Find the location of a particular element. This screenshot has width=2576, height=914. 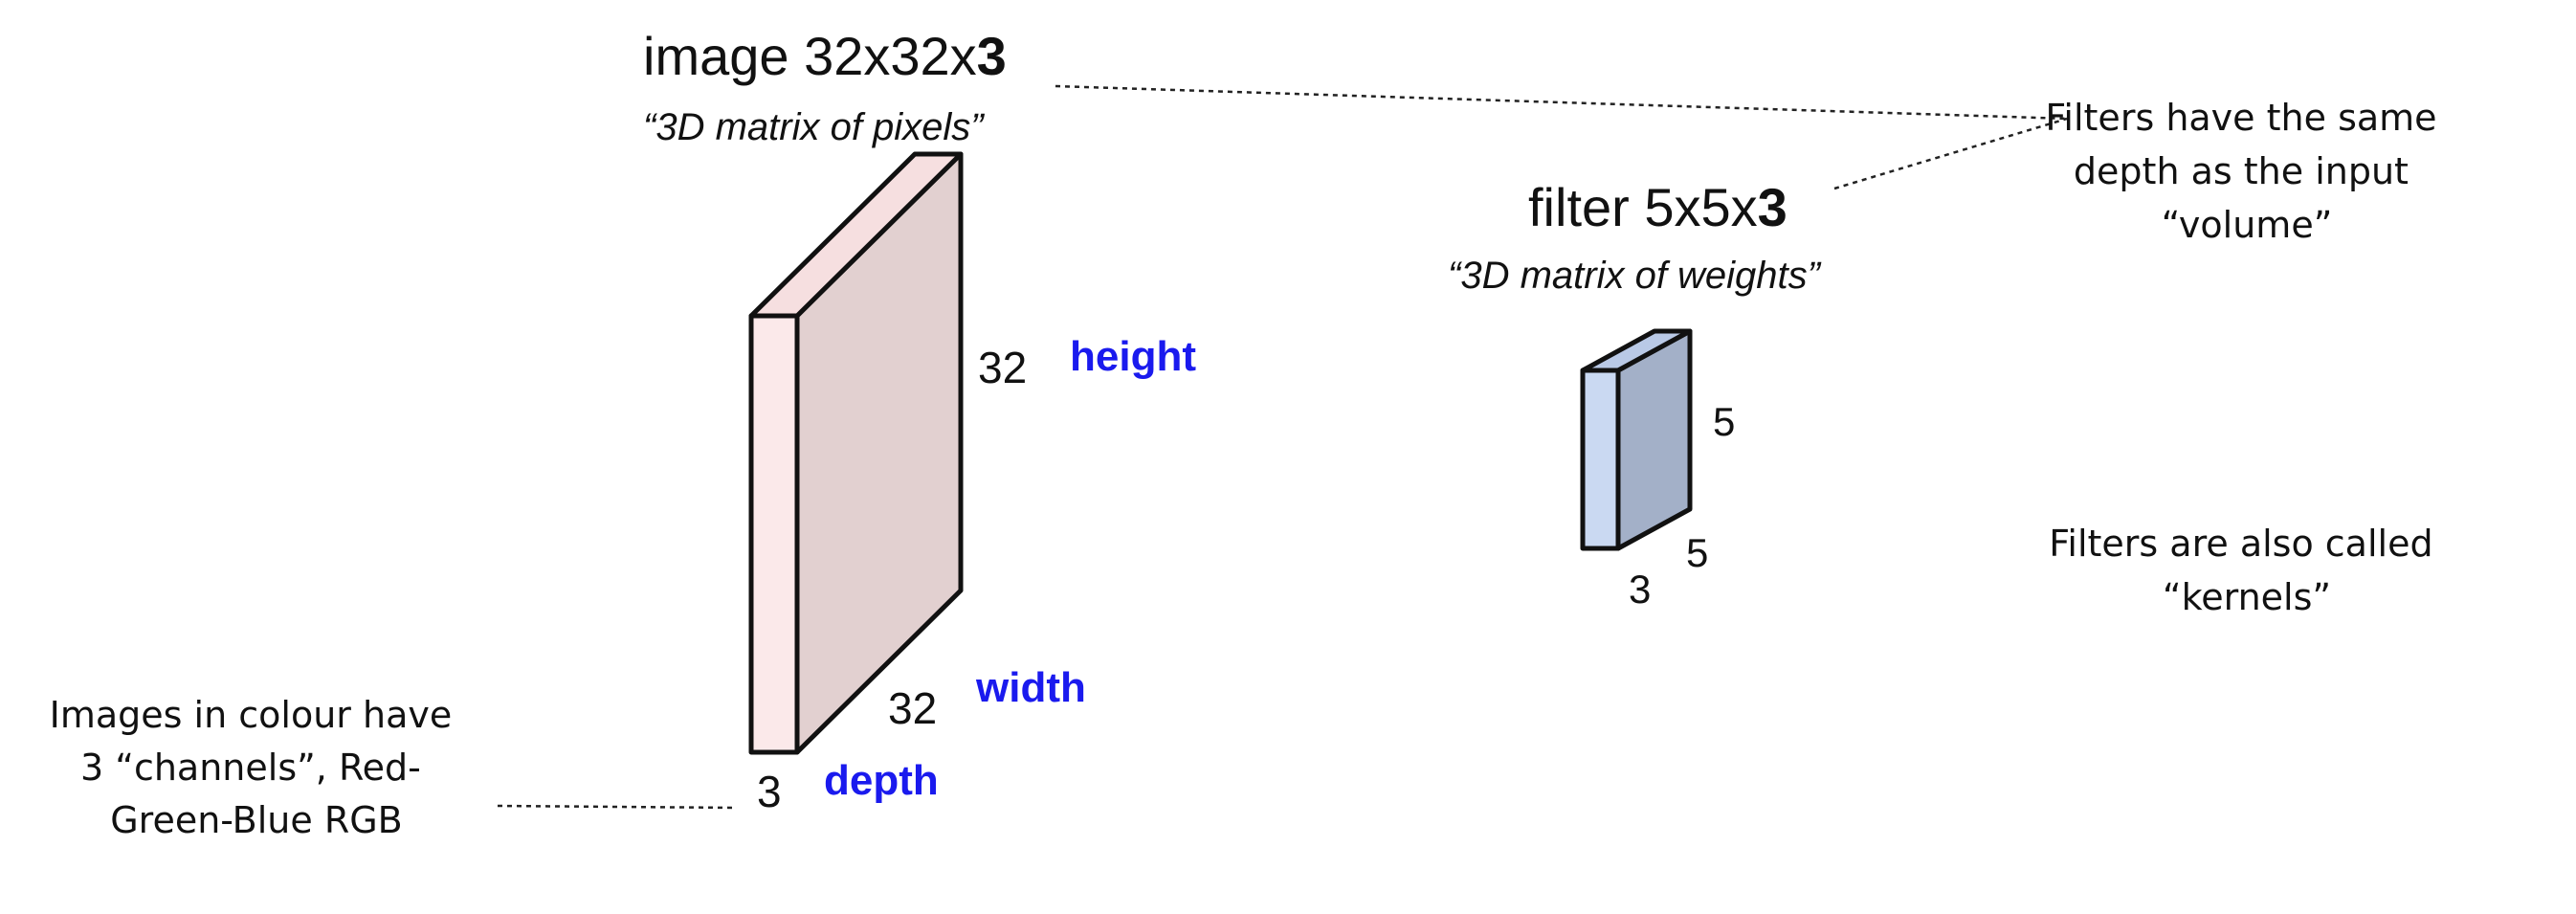

image-depth-value: 3 is located at coordinates (769, 791).